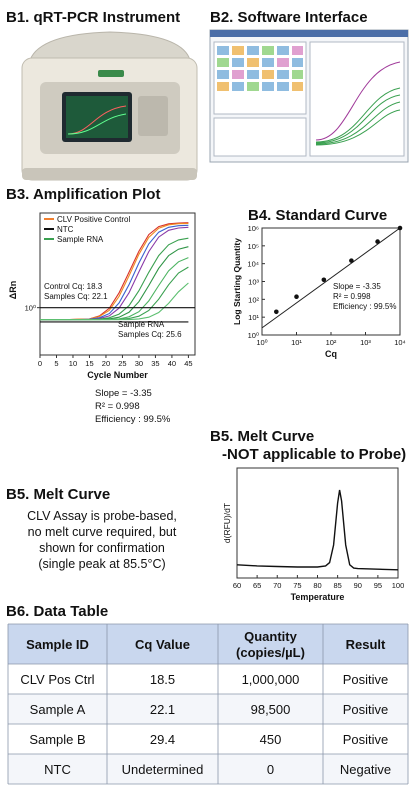 The width and height of the screenshot is (413, 790). Describe the element at coordinates (73, 286) in the screenshot. I see `annotation: Control Cq: 18.3` at that location.